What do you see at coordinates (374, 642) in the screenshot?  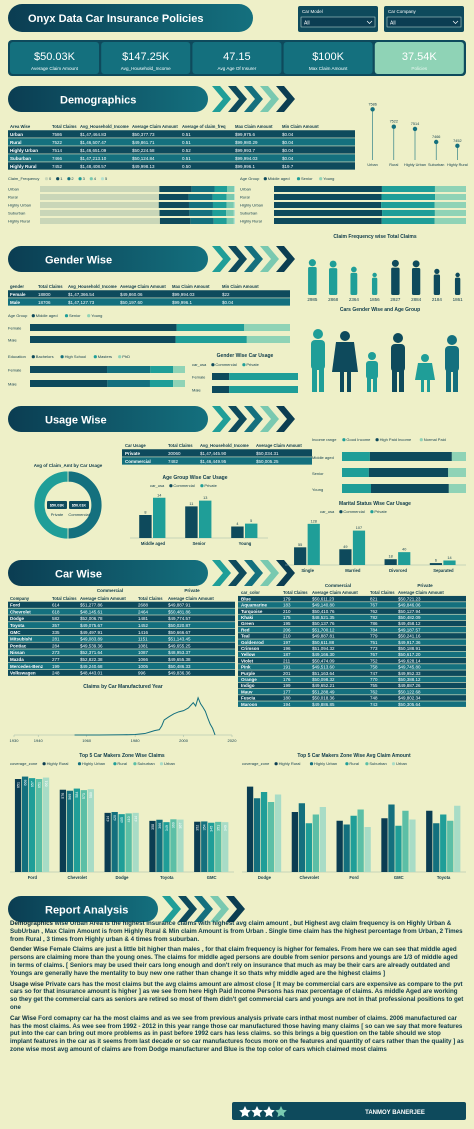 I see `table-cell: 751` at bounding box center [374, 642].